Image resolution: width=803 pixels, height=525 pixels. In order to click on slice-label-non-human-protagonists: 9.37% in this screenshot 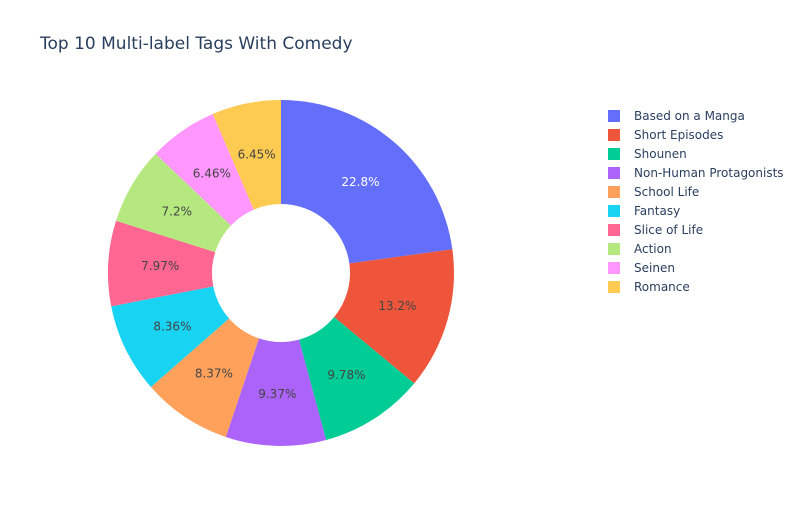, I will do `click(277, 394)`.